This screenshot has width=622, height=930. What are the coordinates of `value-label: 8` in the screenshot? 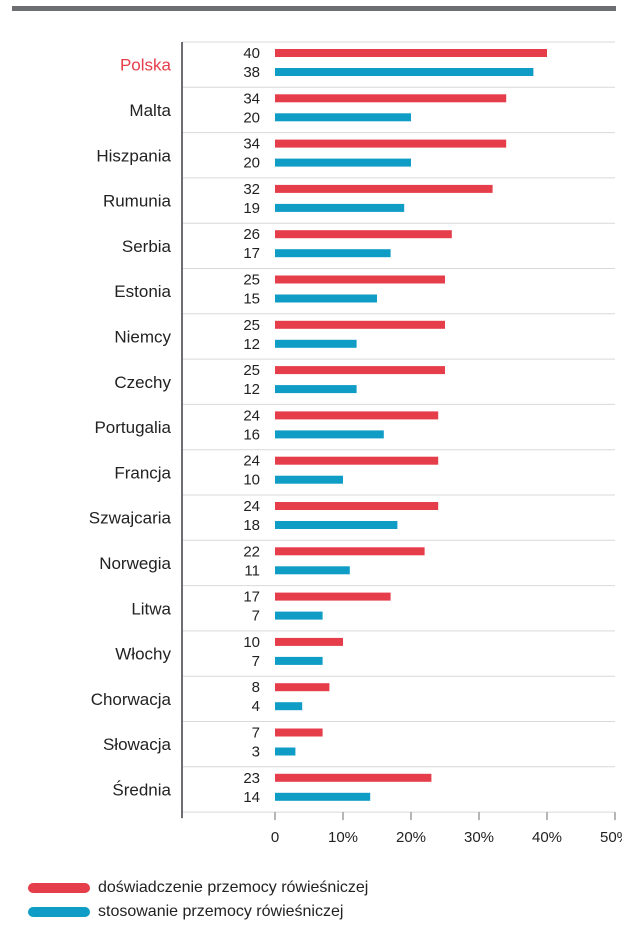 It's located at (256, 687).